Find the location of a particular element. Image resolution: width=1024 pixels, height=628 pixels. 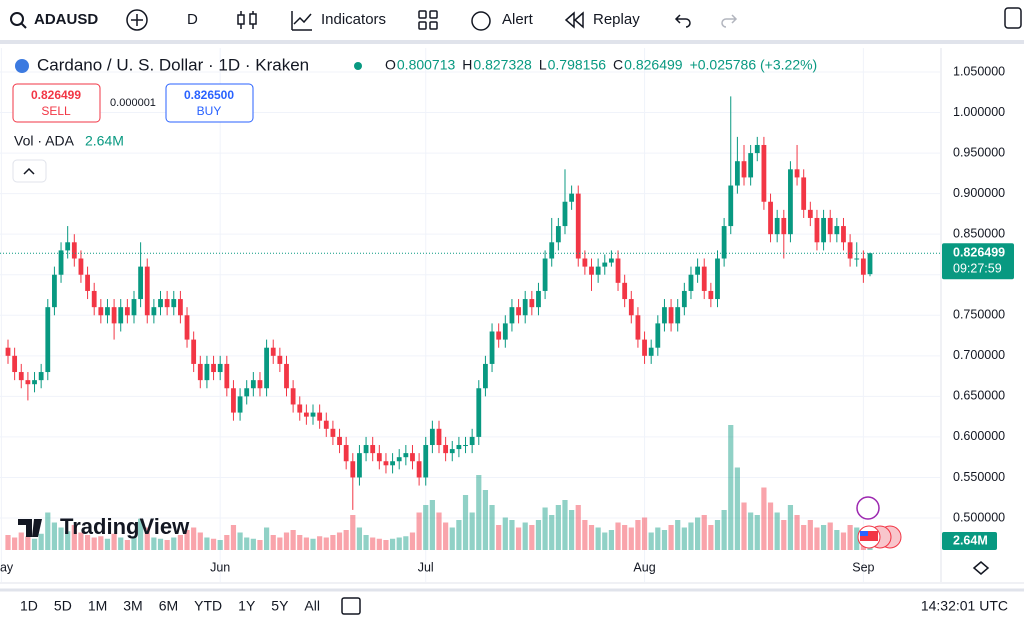

range-button: 1D is located at coordinates (29, 606).